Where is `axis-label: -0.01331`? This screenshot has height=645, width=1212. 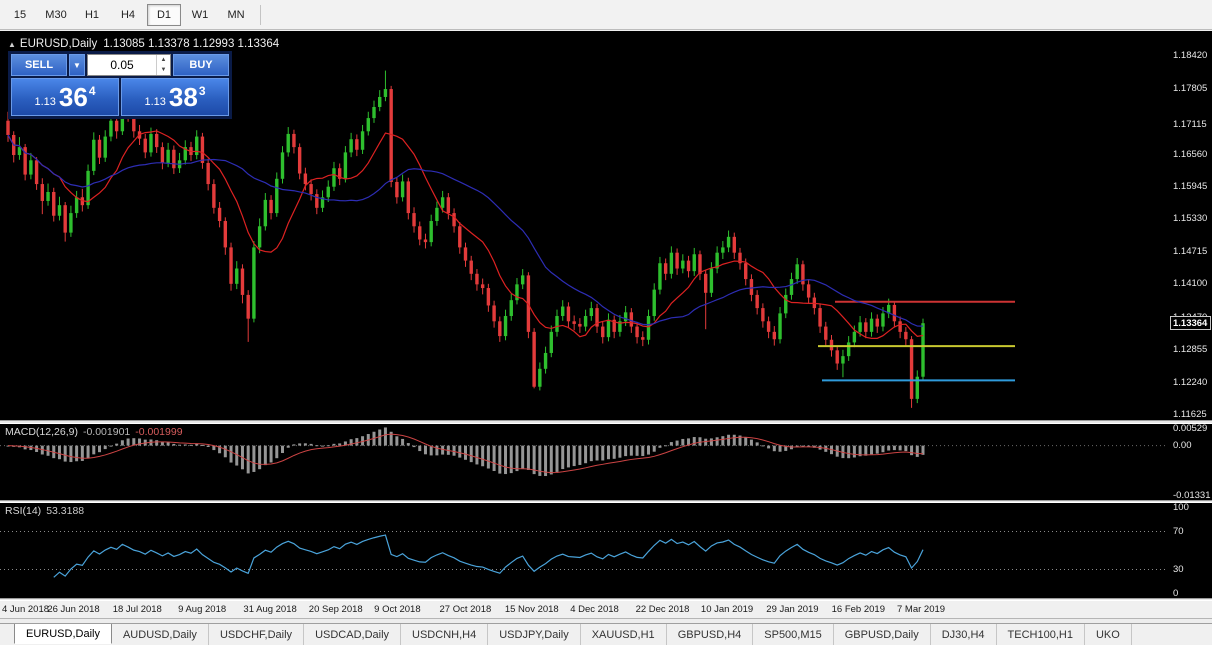 axis-label: -0.01331 is located at coordinates (1192, 495).